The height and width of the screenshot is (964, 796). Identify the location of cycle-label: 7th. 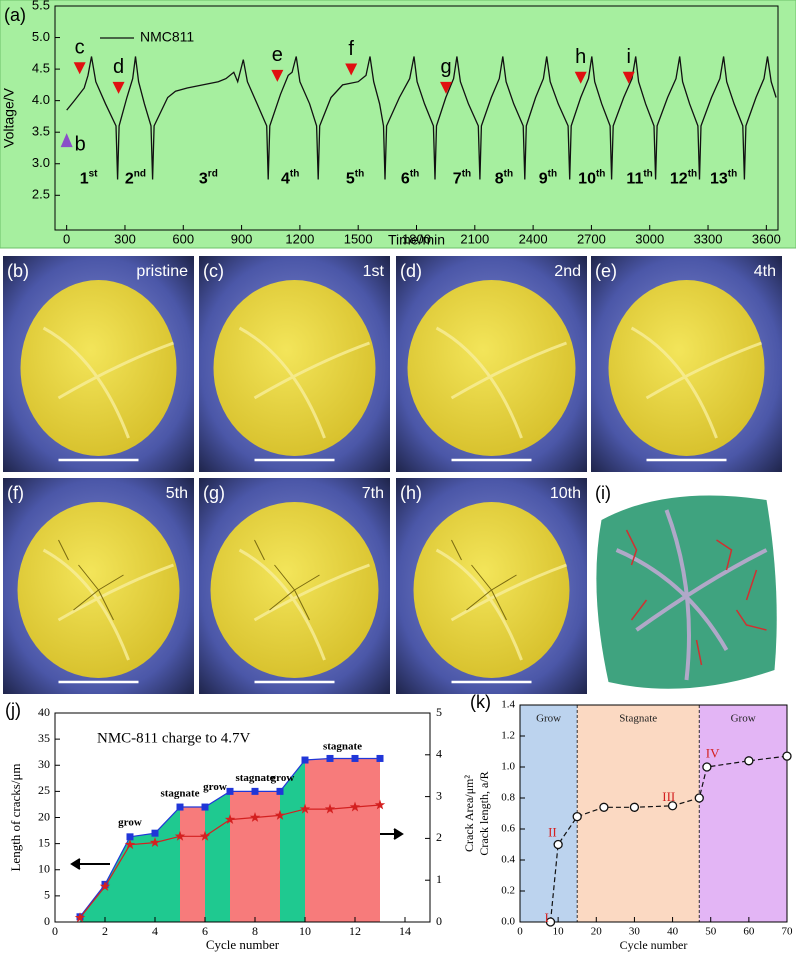
(462, 178).